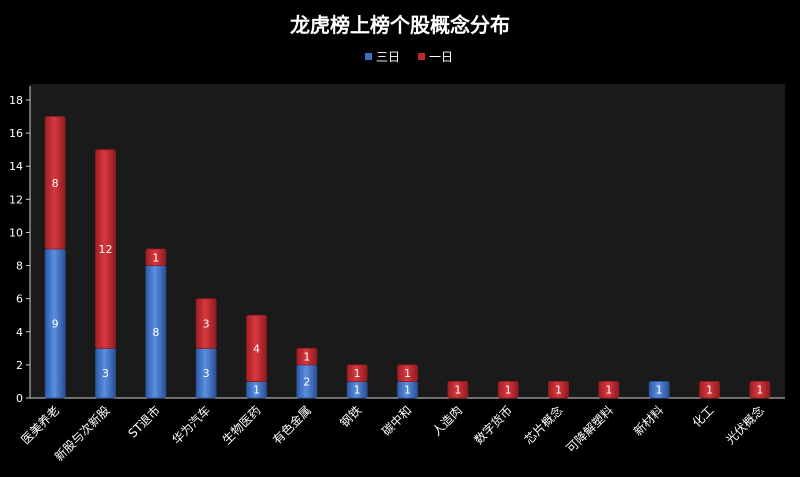  Describe the element at coordinates (543, 425) in the screenshot. I see `x-tick-label: 芯片概念` at that location.